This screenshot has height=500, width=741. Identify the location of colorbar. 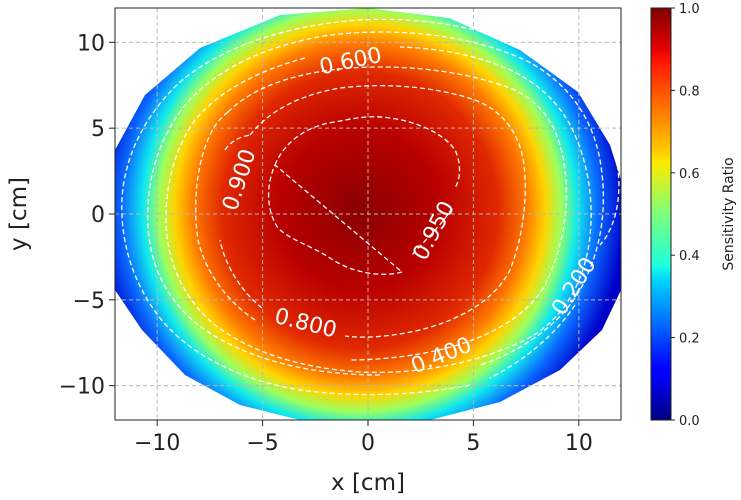
(661, 214).